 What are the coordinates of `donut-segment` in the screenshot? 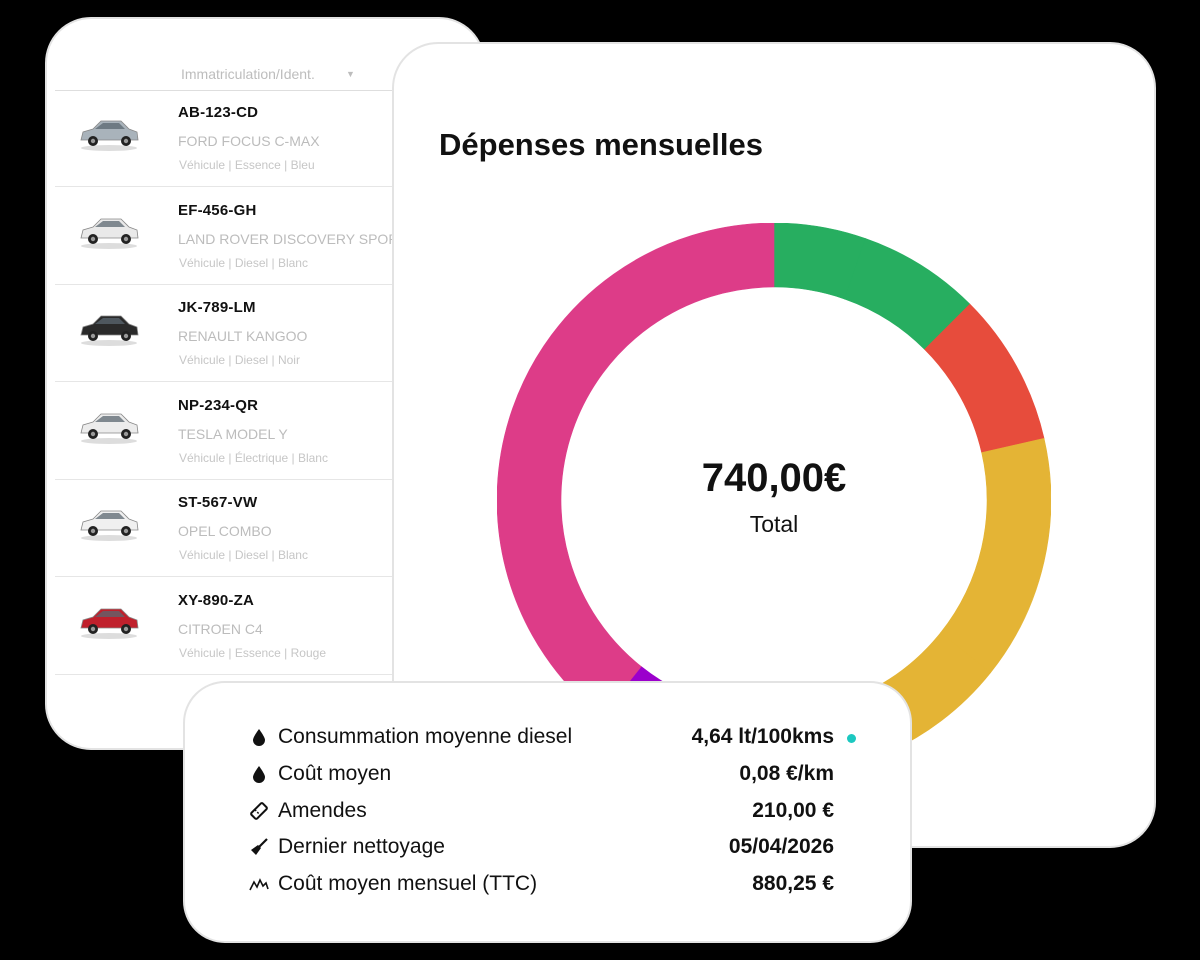 It's located at (636, 470).